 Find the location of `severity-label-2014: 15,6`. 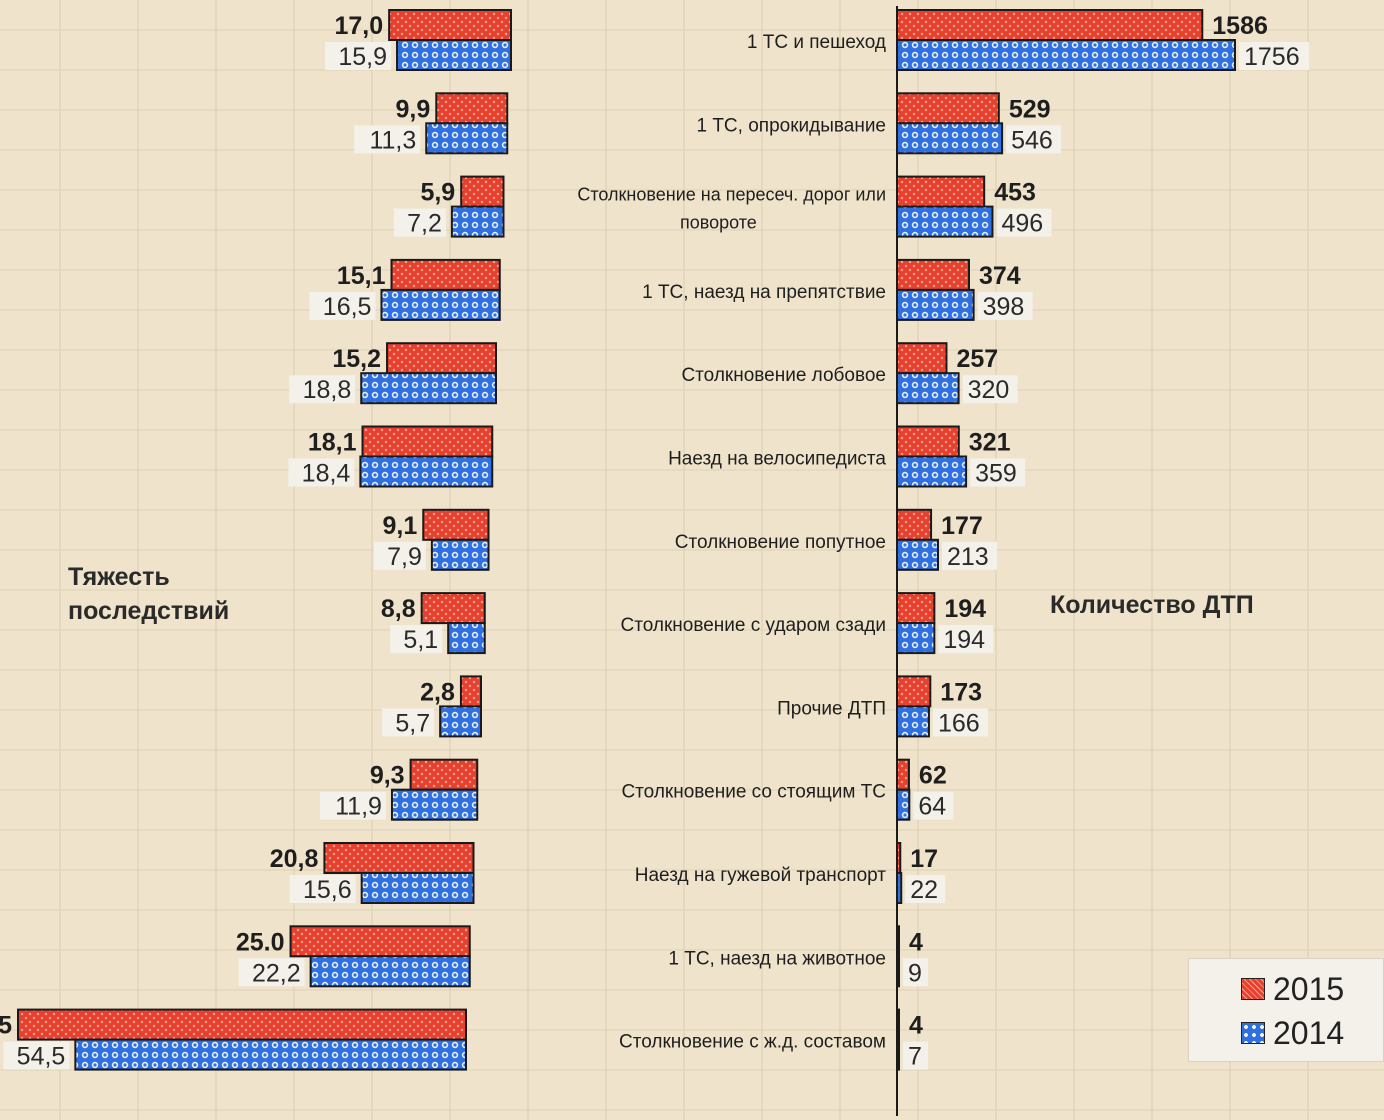

severity-label-2014: 15,6 is located at coordinates (327, 890).